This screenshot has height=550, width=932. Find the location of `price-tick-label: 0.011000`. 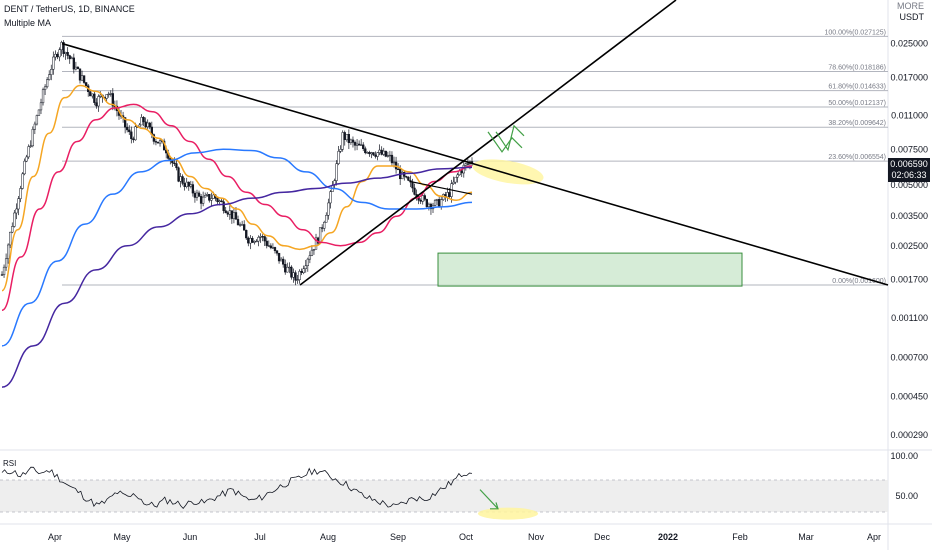

price-tick-label: 0.011000 is located at coordinates (909, 116).